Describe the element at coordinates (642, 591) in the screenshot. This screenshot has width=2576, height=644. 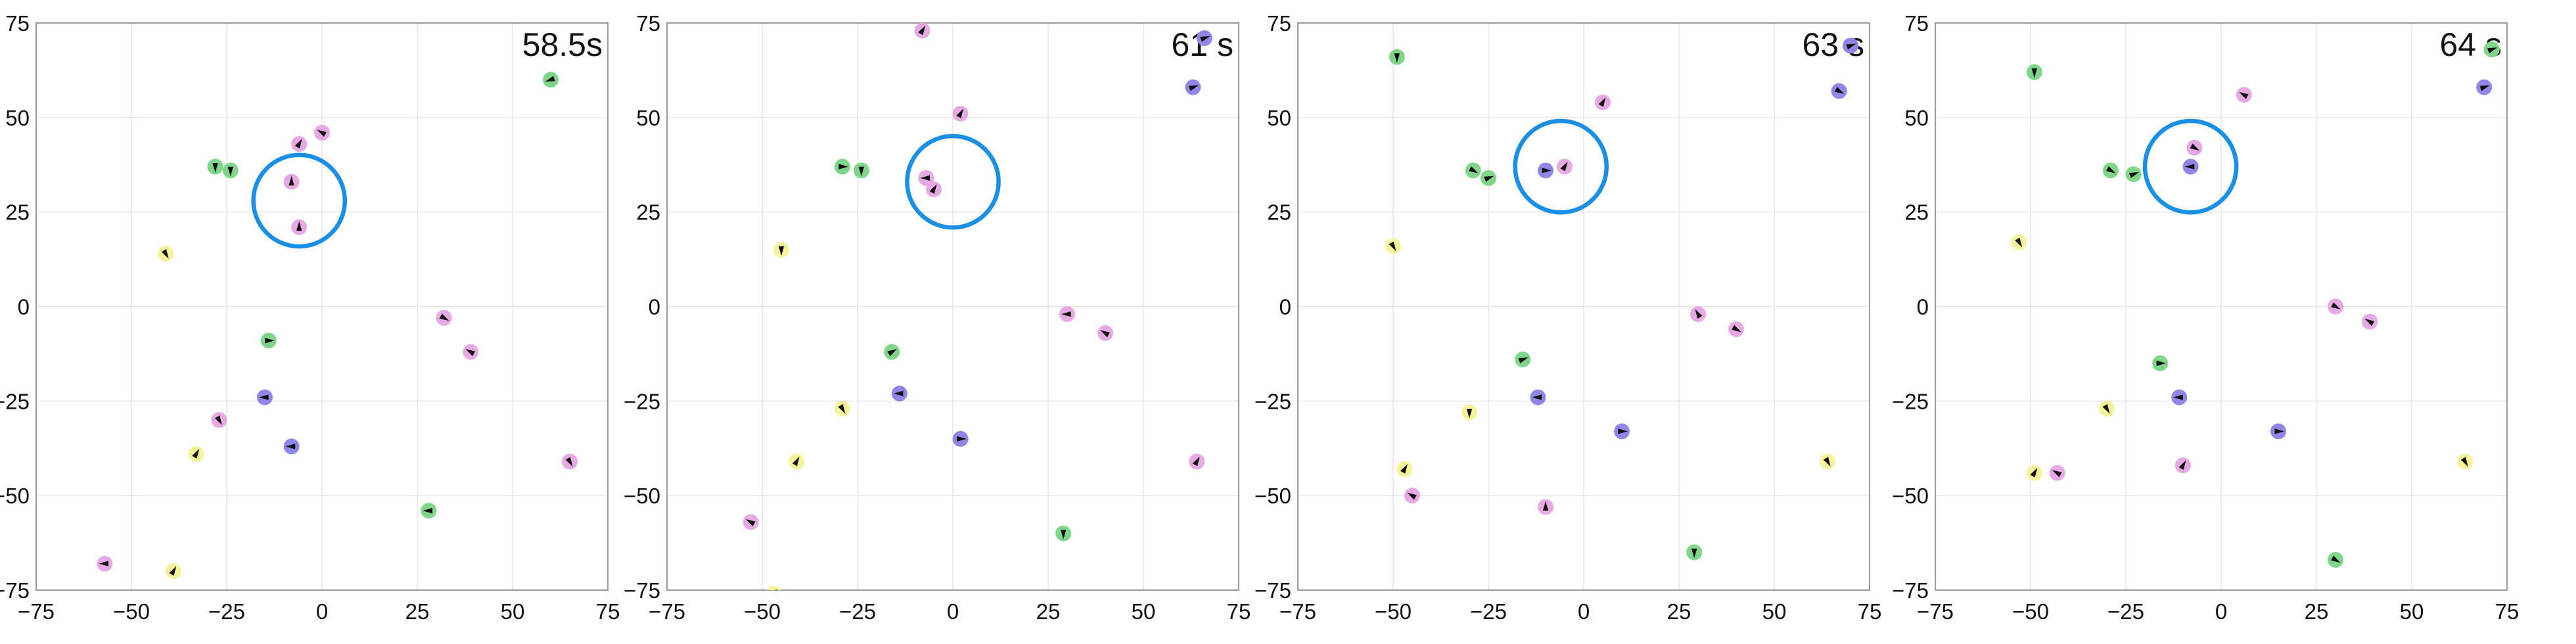
I see `y-tick-label: −75` at that location.